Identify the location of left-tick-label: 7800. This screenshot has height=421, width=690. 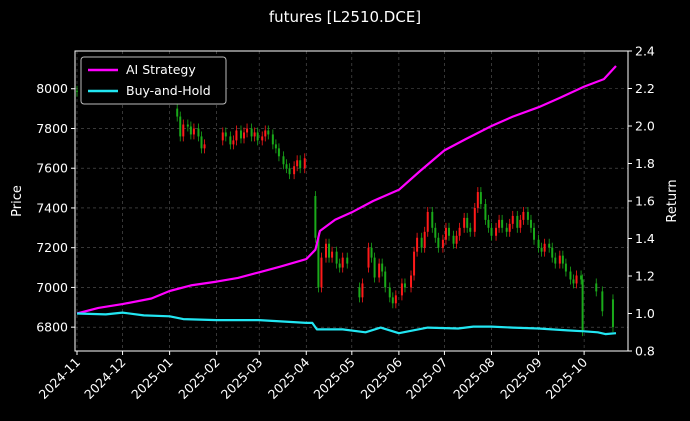
(52, 128).